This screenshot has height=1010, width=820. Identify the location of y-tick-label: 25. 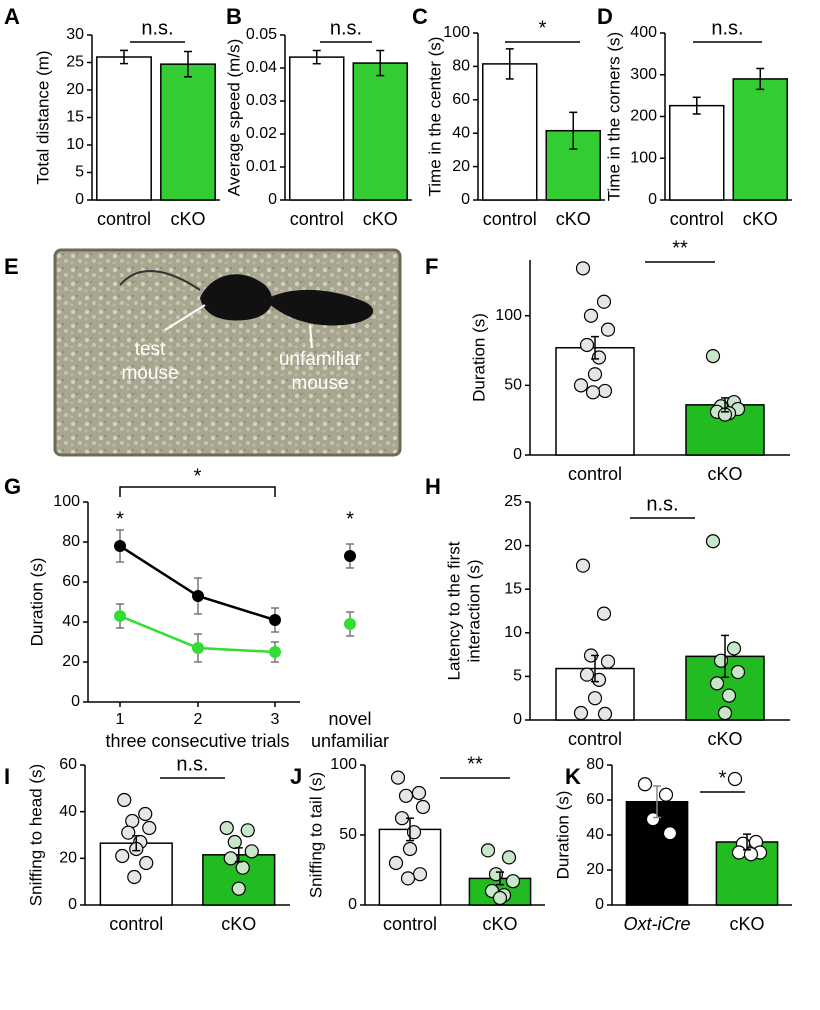
(513, 501).